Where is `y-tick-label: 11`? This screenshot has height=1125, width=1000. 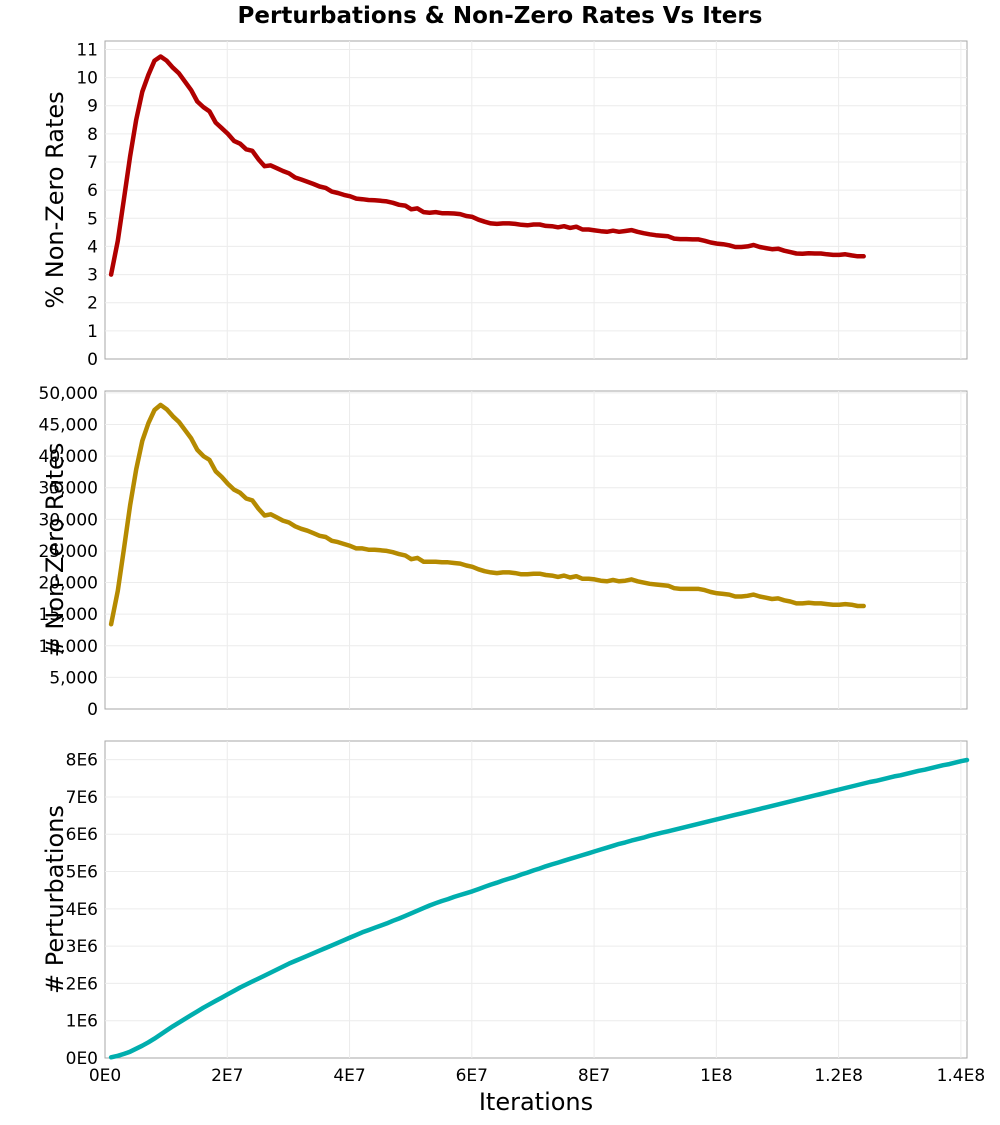
y-tick-label: 11 is located at coordinates (87, 50).